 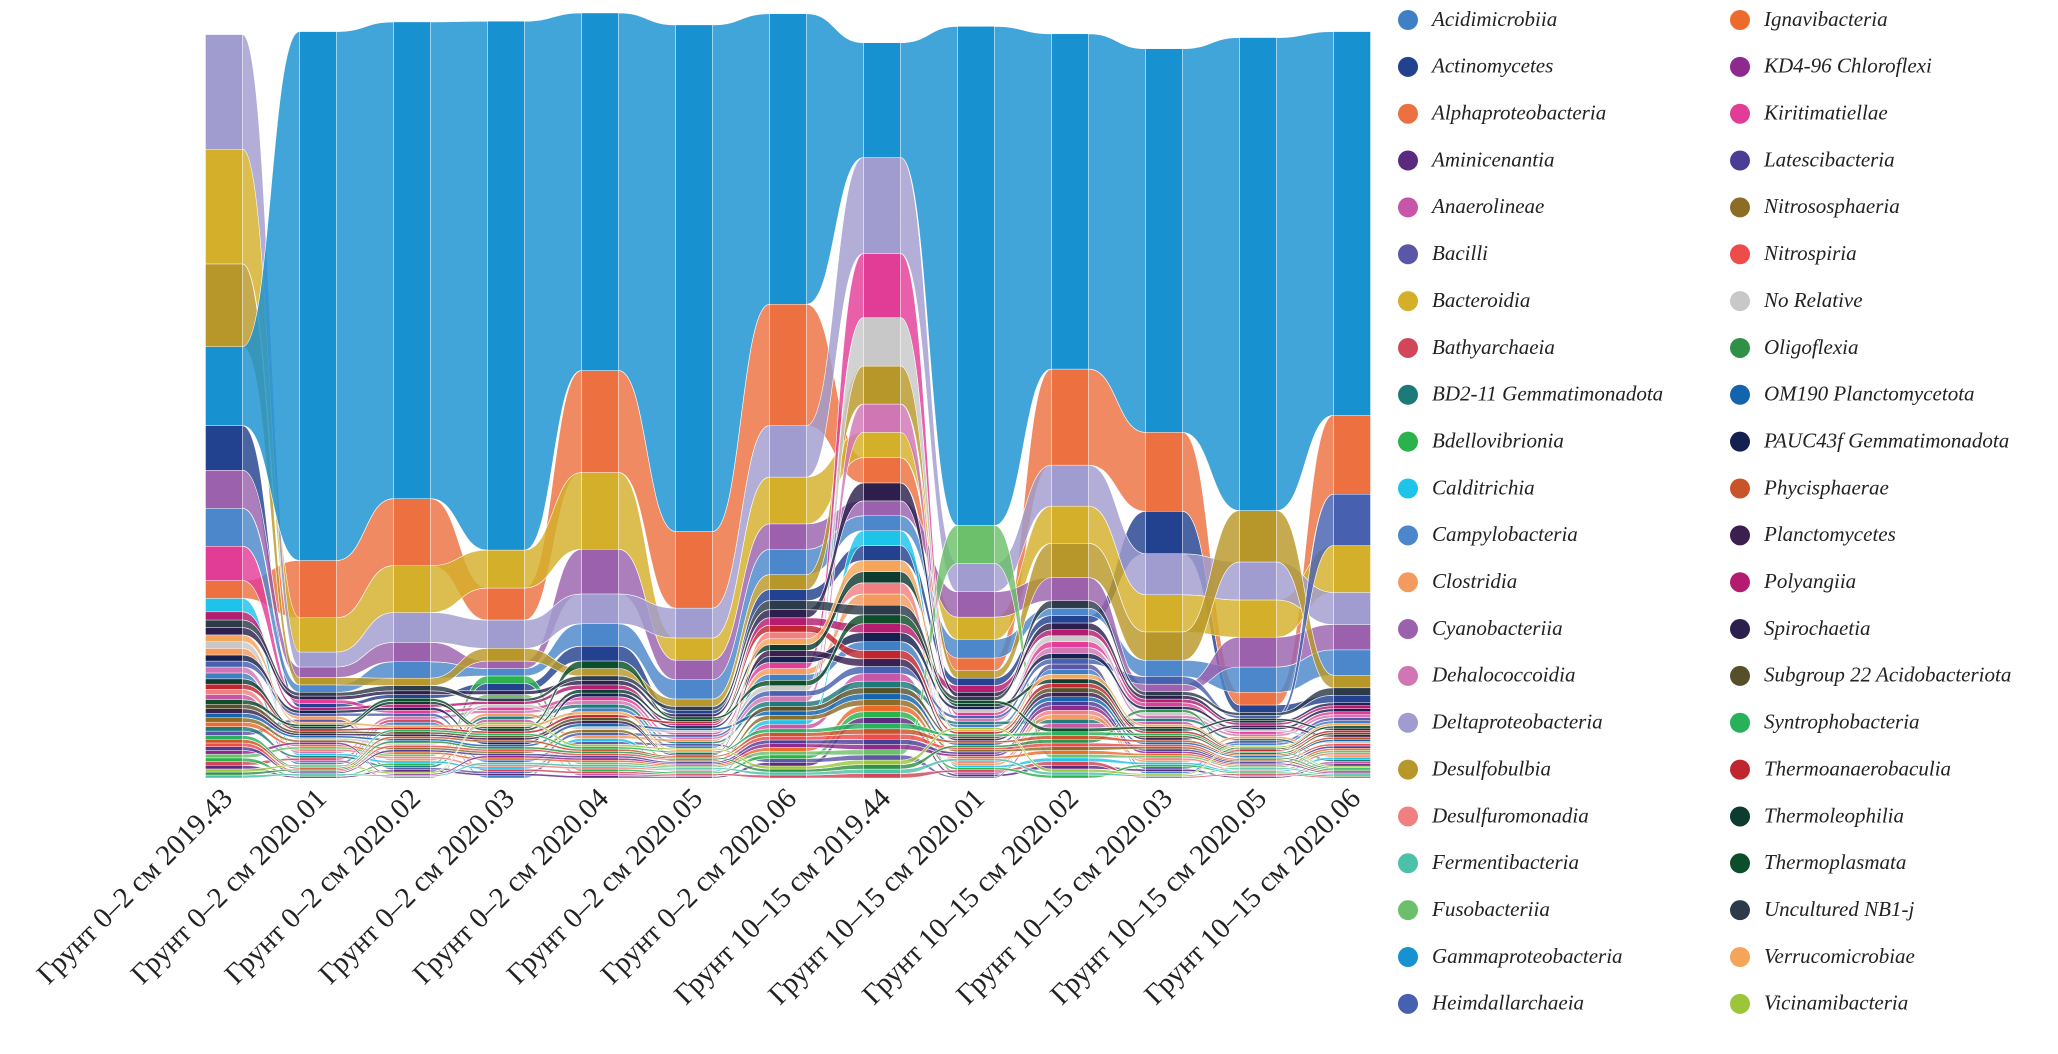 What do you see at coordinates (1831, 206) in the screenshot?
I see `legend-label: Nitrososphaeria` at bounding box center [1831, 206].